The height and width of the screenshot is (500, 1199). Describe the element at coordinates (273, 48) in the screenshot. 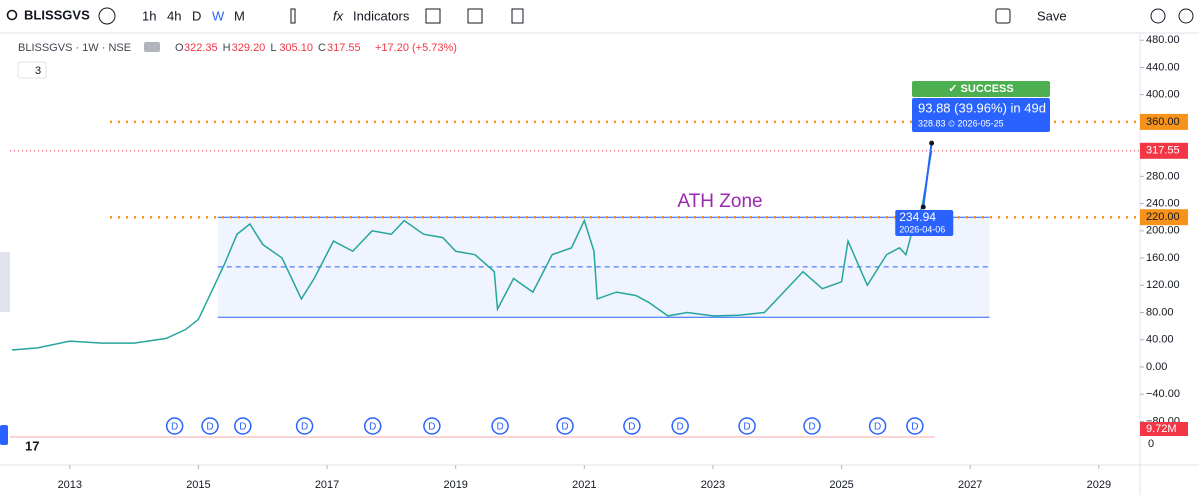

I see `ohlc-key: L` at that location.